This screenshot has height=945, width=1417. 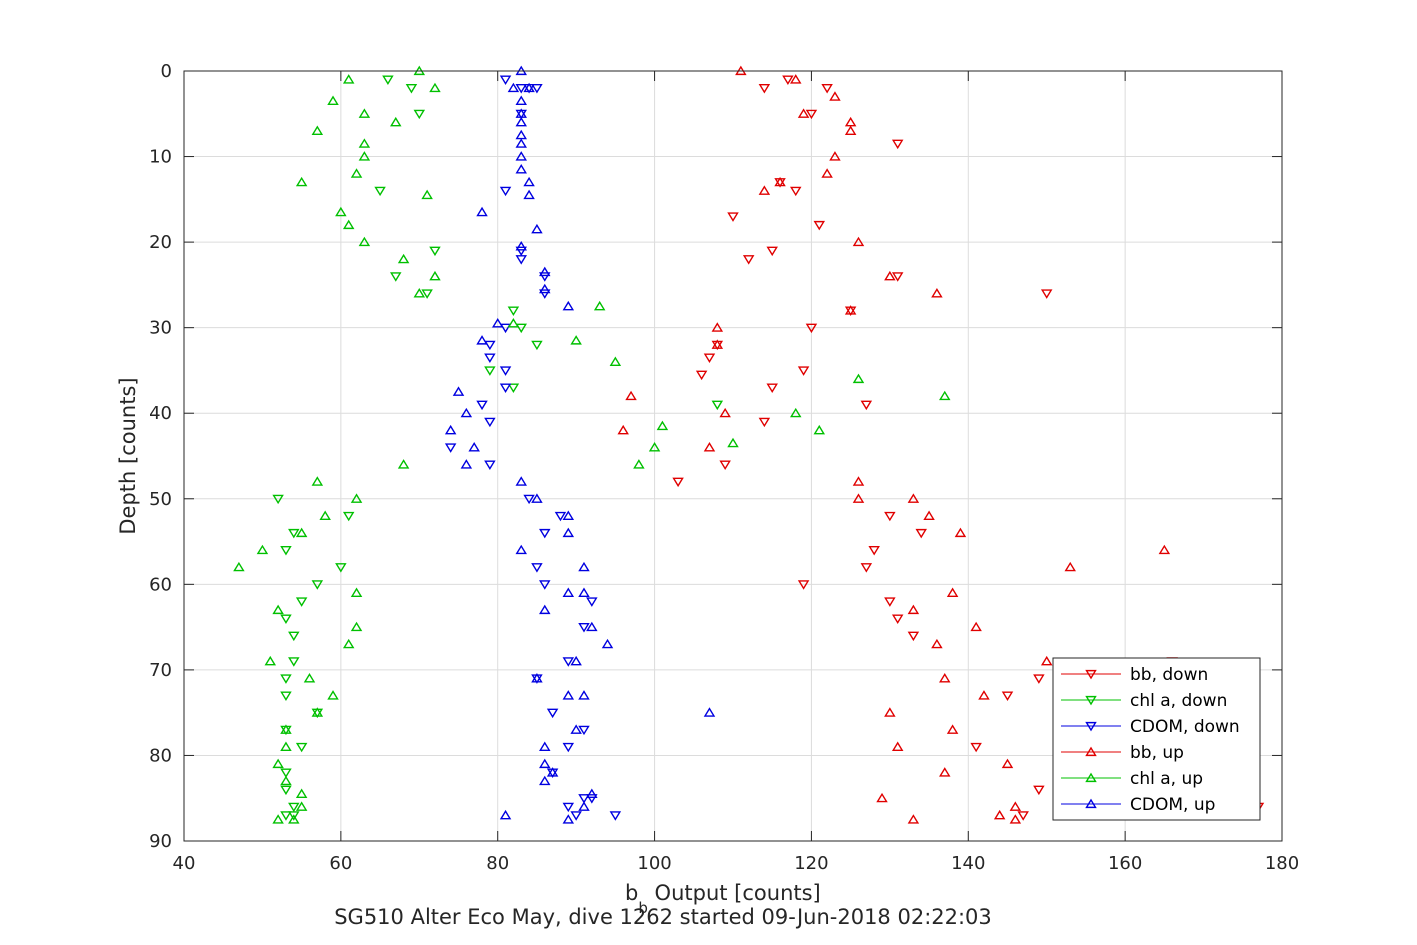 I want to click on x-axis-label: bb Output [counts], so click(x=723, y=899).